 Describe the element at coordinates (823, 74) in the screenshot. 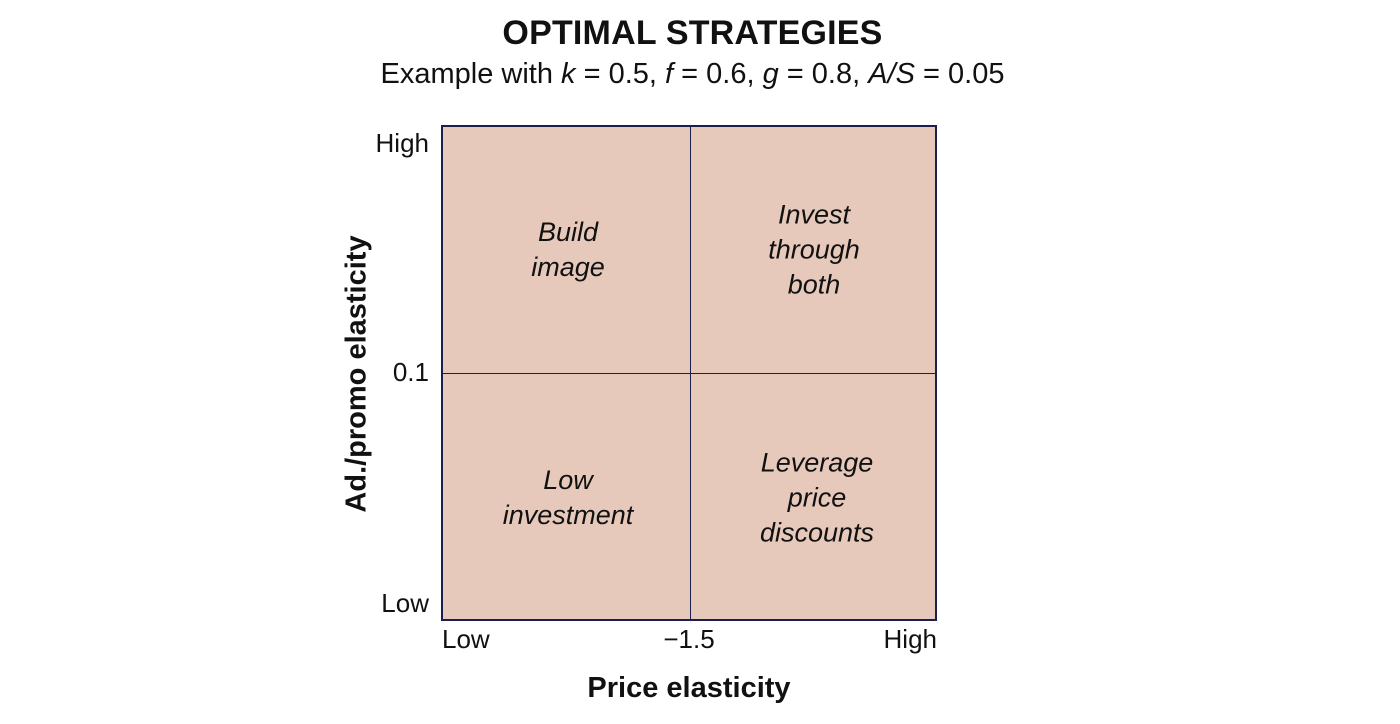

I see `param-g-value: = 0.8,` at that location.